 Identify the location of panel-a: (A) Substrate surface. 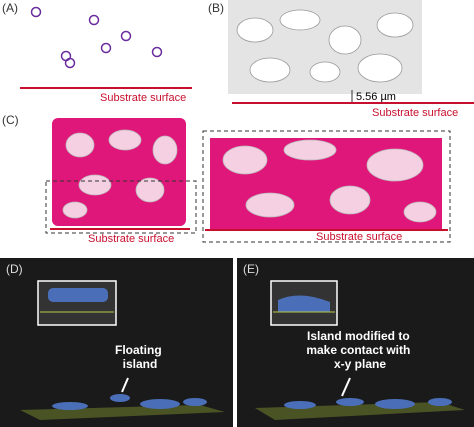
(97, 52).